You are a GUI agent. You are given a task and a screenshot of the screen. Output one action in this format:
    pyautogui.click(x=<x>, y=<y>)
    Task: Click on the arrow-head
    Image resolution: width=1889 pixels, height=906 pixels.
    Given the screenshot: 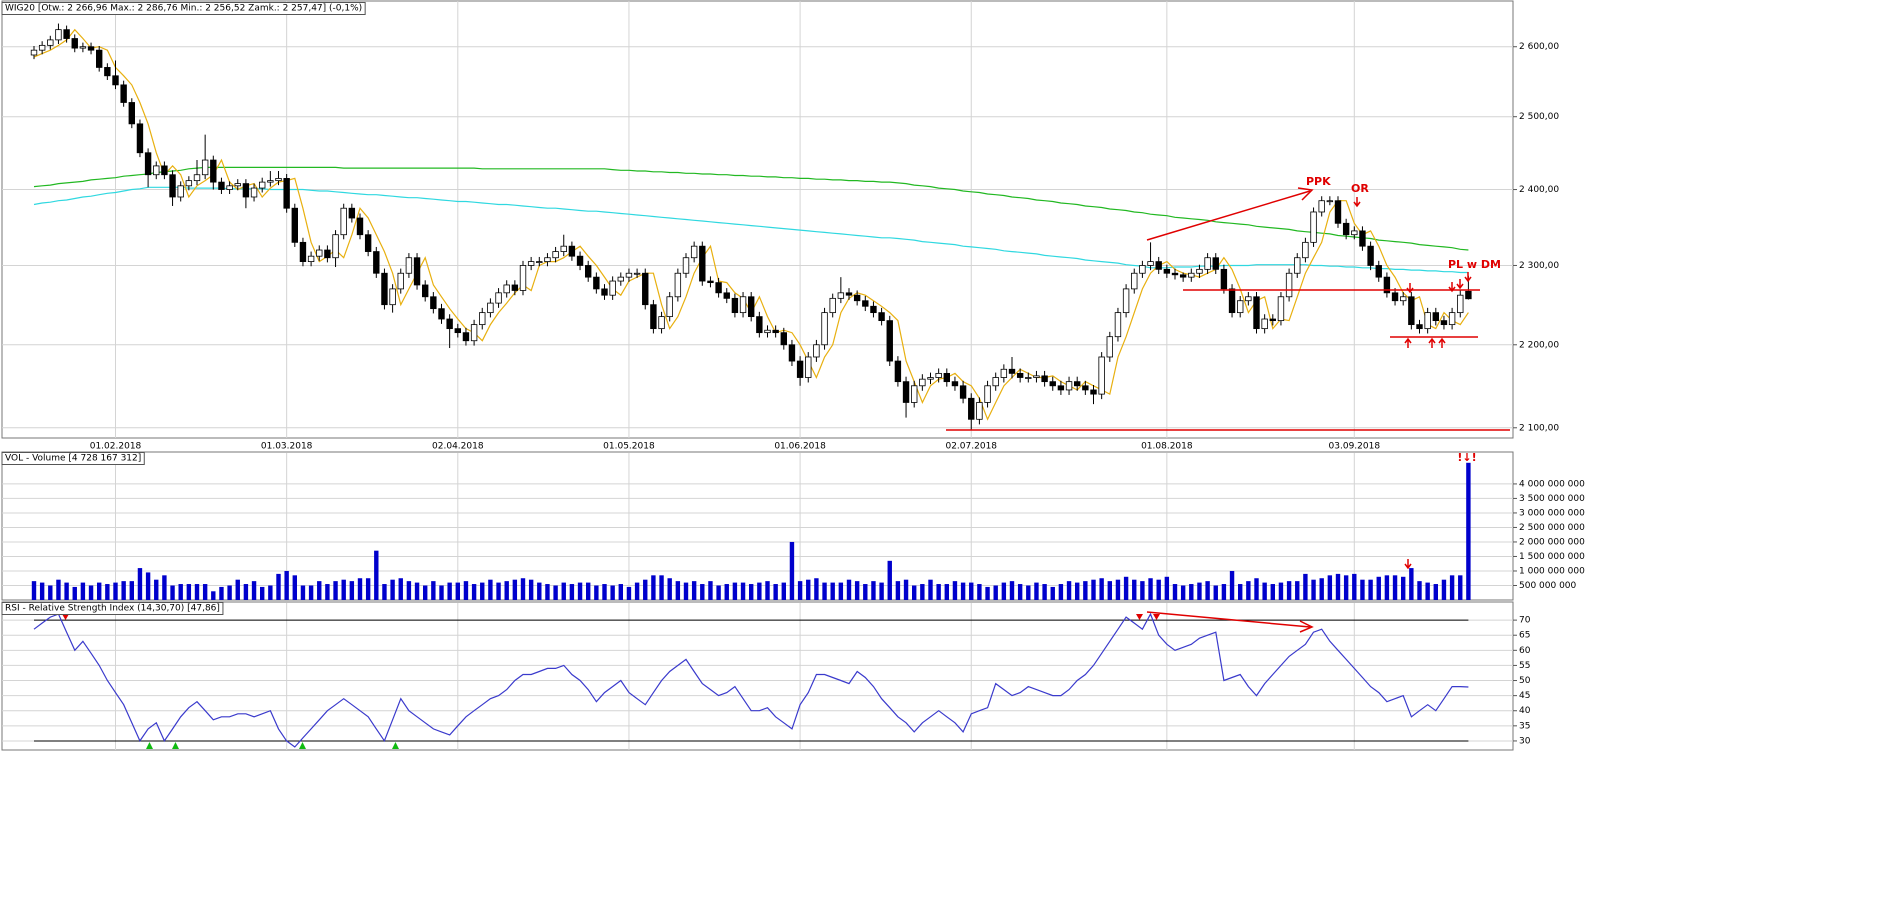 What is the action you would take?
    pyautogui.click(x=1306, y=626)
    